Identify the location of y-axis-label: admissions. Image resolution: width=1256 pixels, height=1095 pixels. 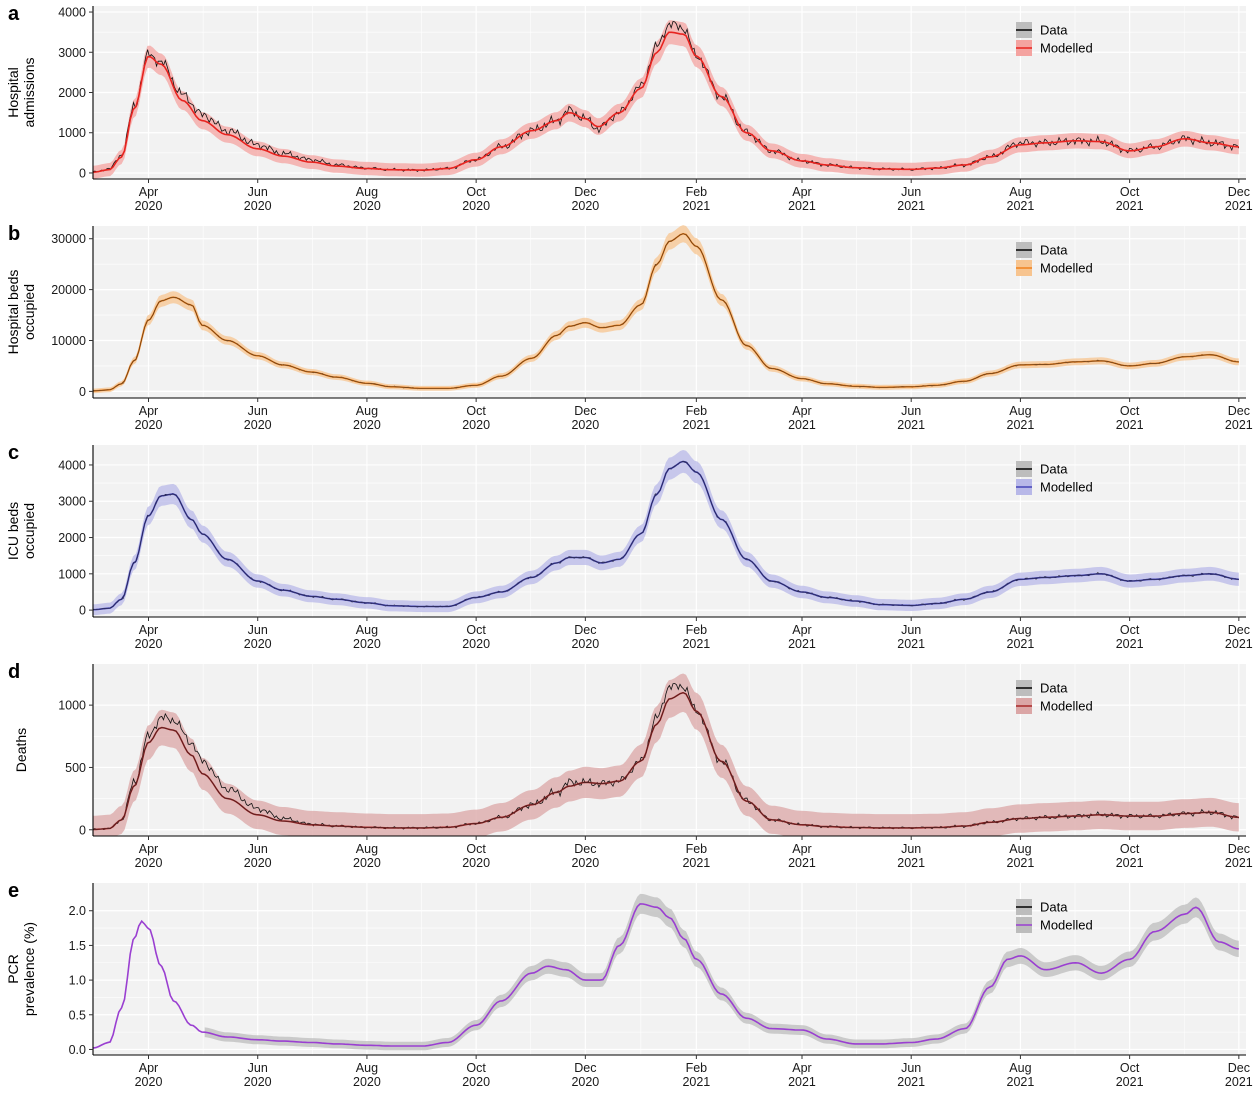
(29, 92).